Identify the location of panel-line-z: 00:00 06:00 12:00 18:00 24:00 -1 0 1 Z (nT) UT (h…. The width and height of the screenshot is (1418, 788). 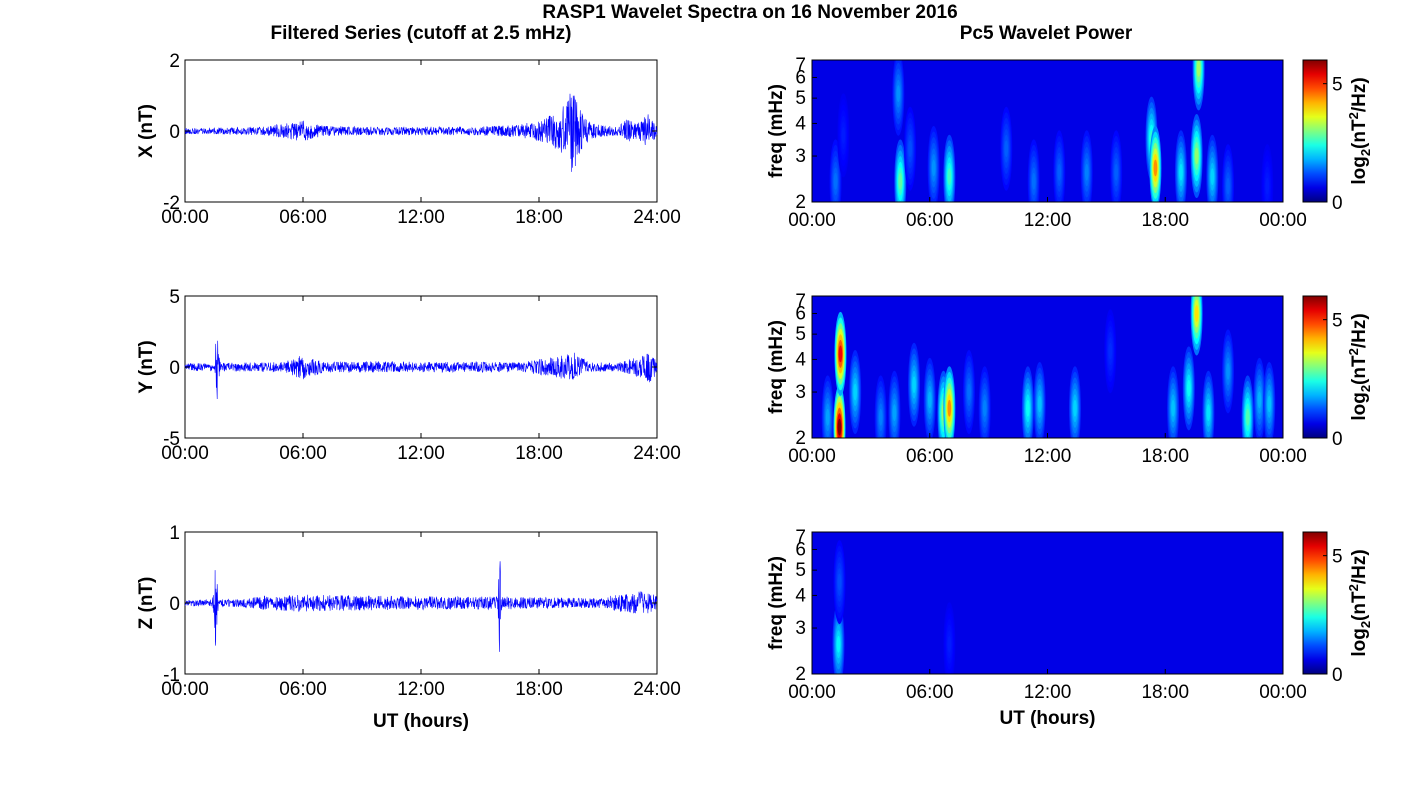
(408, 627).